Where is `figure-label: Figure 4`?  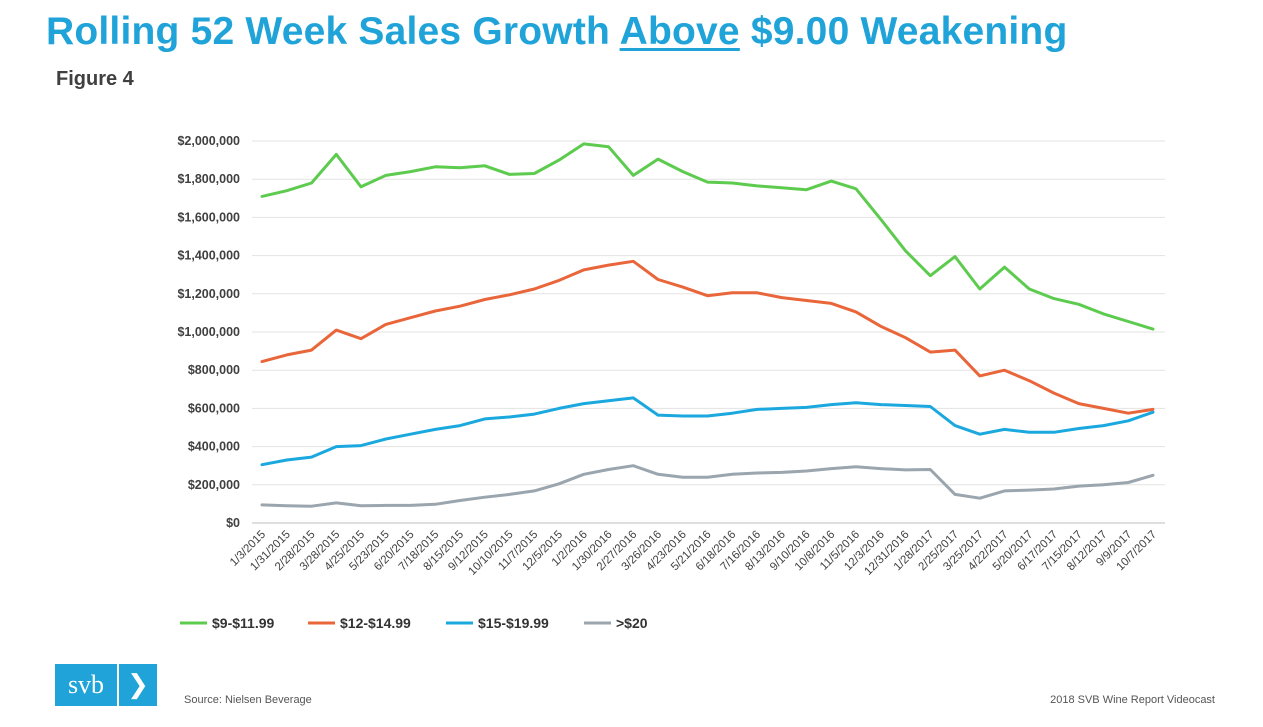 figure-label: Figure 4 is located at coordinates (95, 79).